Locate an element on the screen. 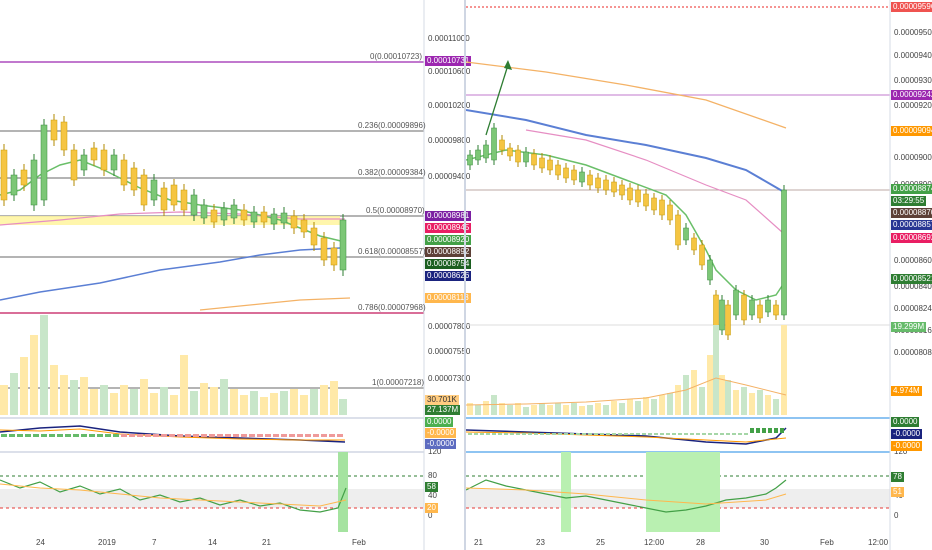 The height and width of the screenshot is (550, 932). price-tag: 0.00008754 is located at coordinates (448, 264).